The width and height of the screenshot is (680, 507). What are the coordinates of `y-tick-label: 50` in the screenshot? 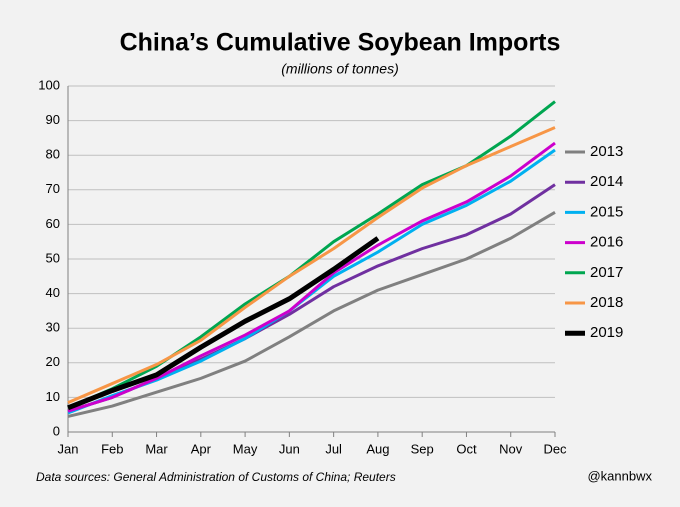 It's located at (53, 257).